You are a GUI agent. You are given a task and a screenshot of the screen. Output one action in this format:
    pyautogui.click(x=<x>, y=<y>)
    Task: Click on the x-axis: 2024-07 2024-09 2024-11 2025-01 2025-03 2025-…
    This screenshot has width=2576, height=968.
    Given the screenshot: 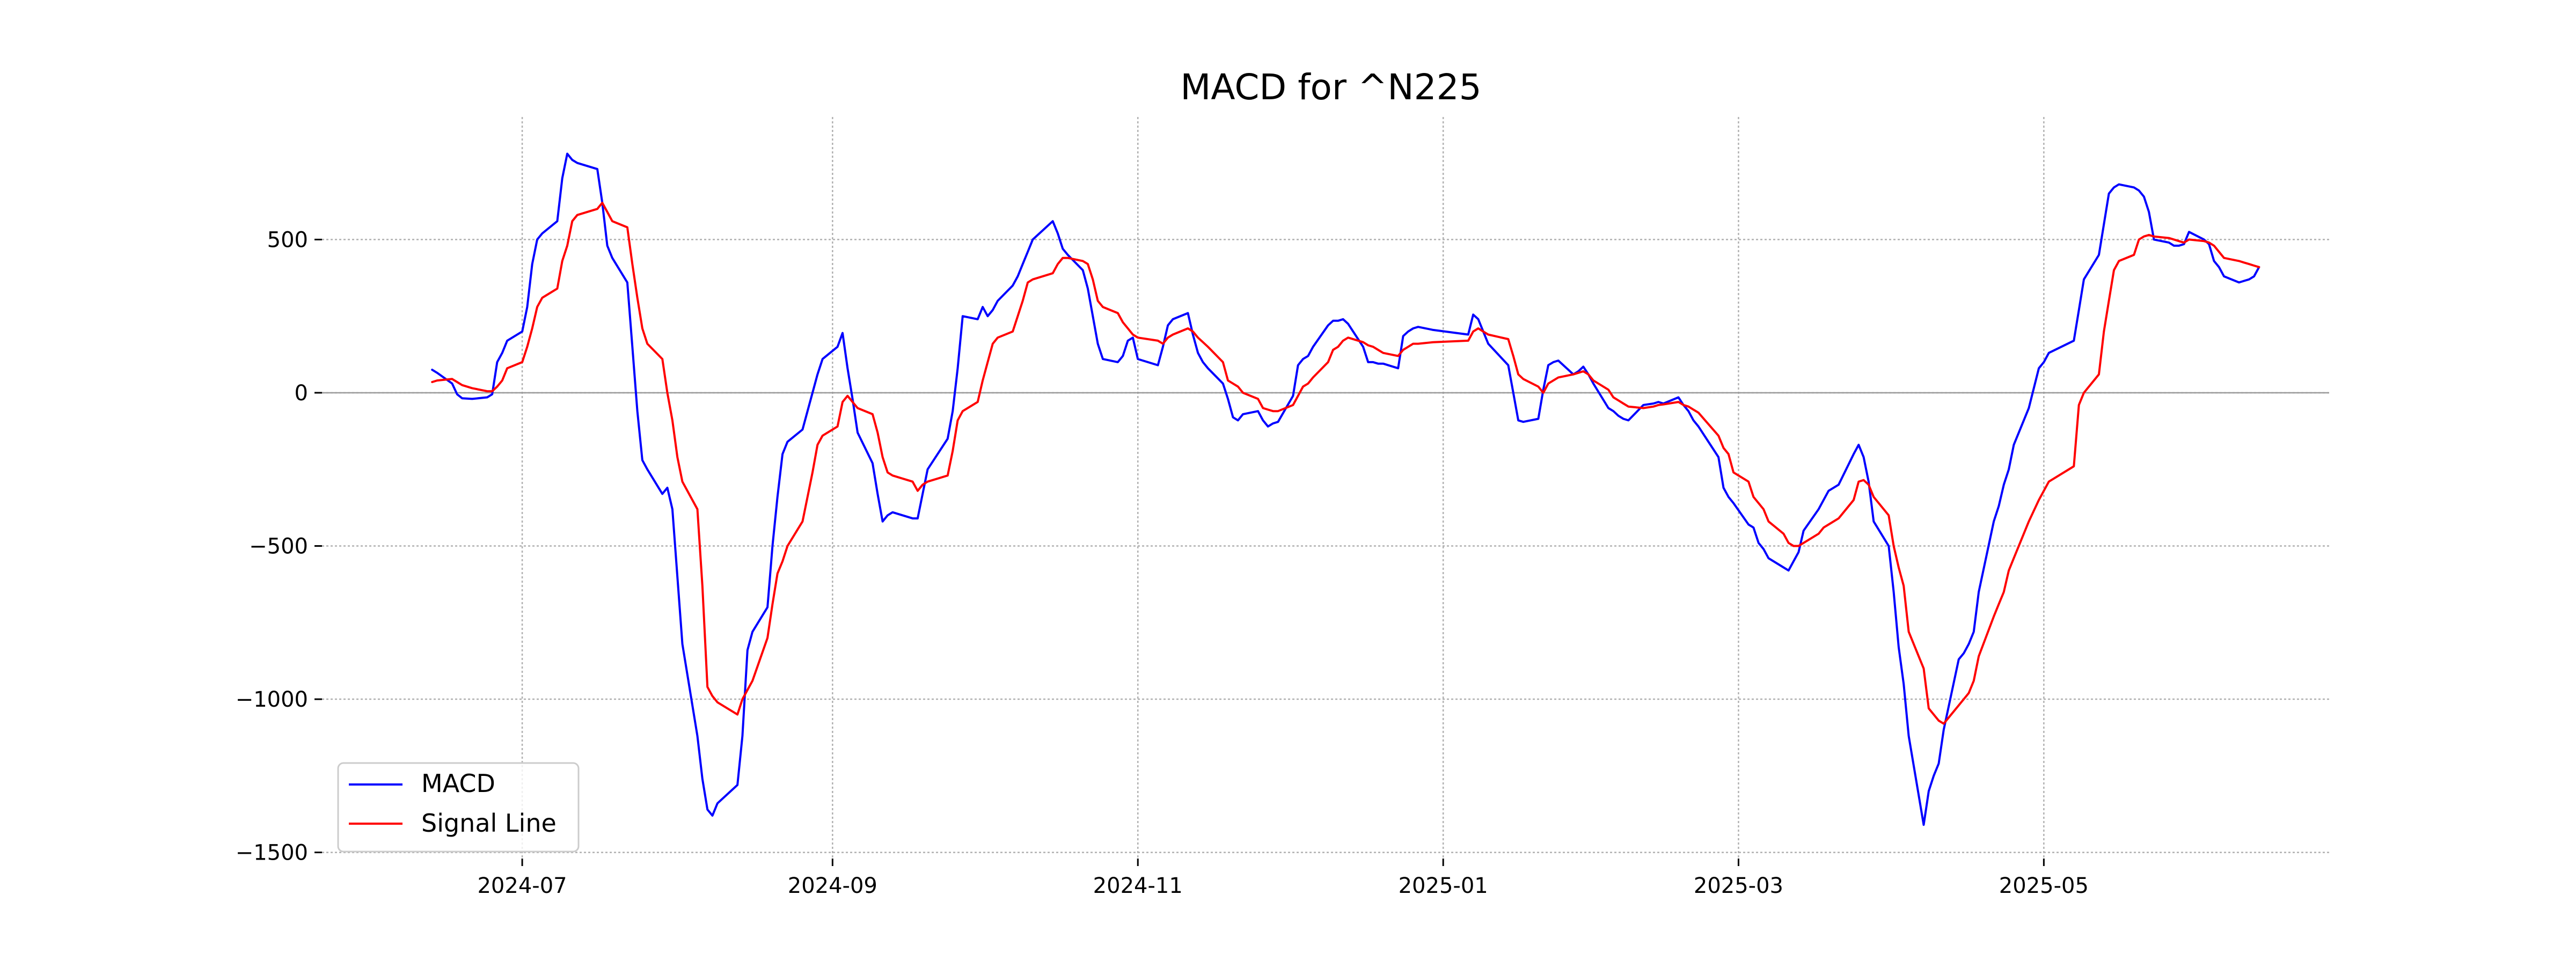 What is the action you would take?
    pyautogui.click(x=1283, y=878)
    